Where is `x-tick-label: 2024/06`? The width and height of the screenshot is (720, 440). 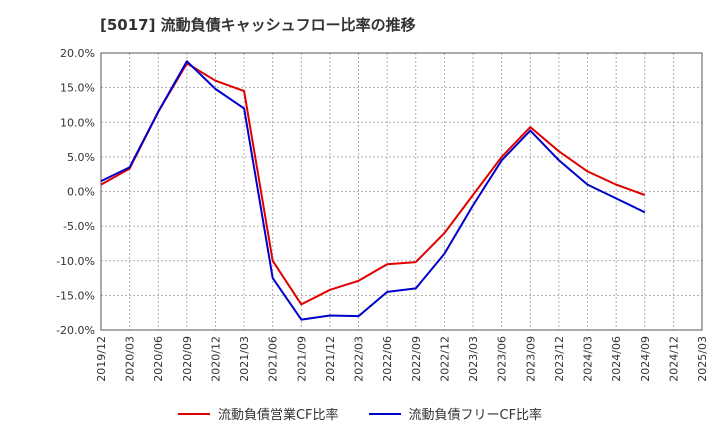
x-tick-label: 2024/06 is located at coordinates (616, 359).